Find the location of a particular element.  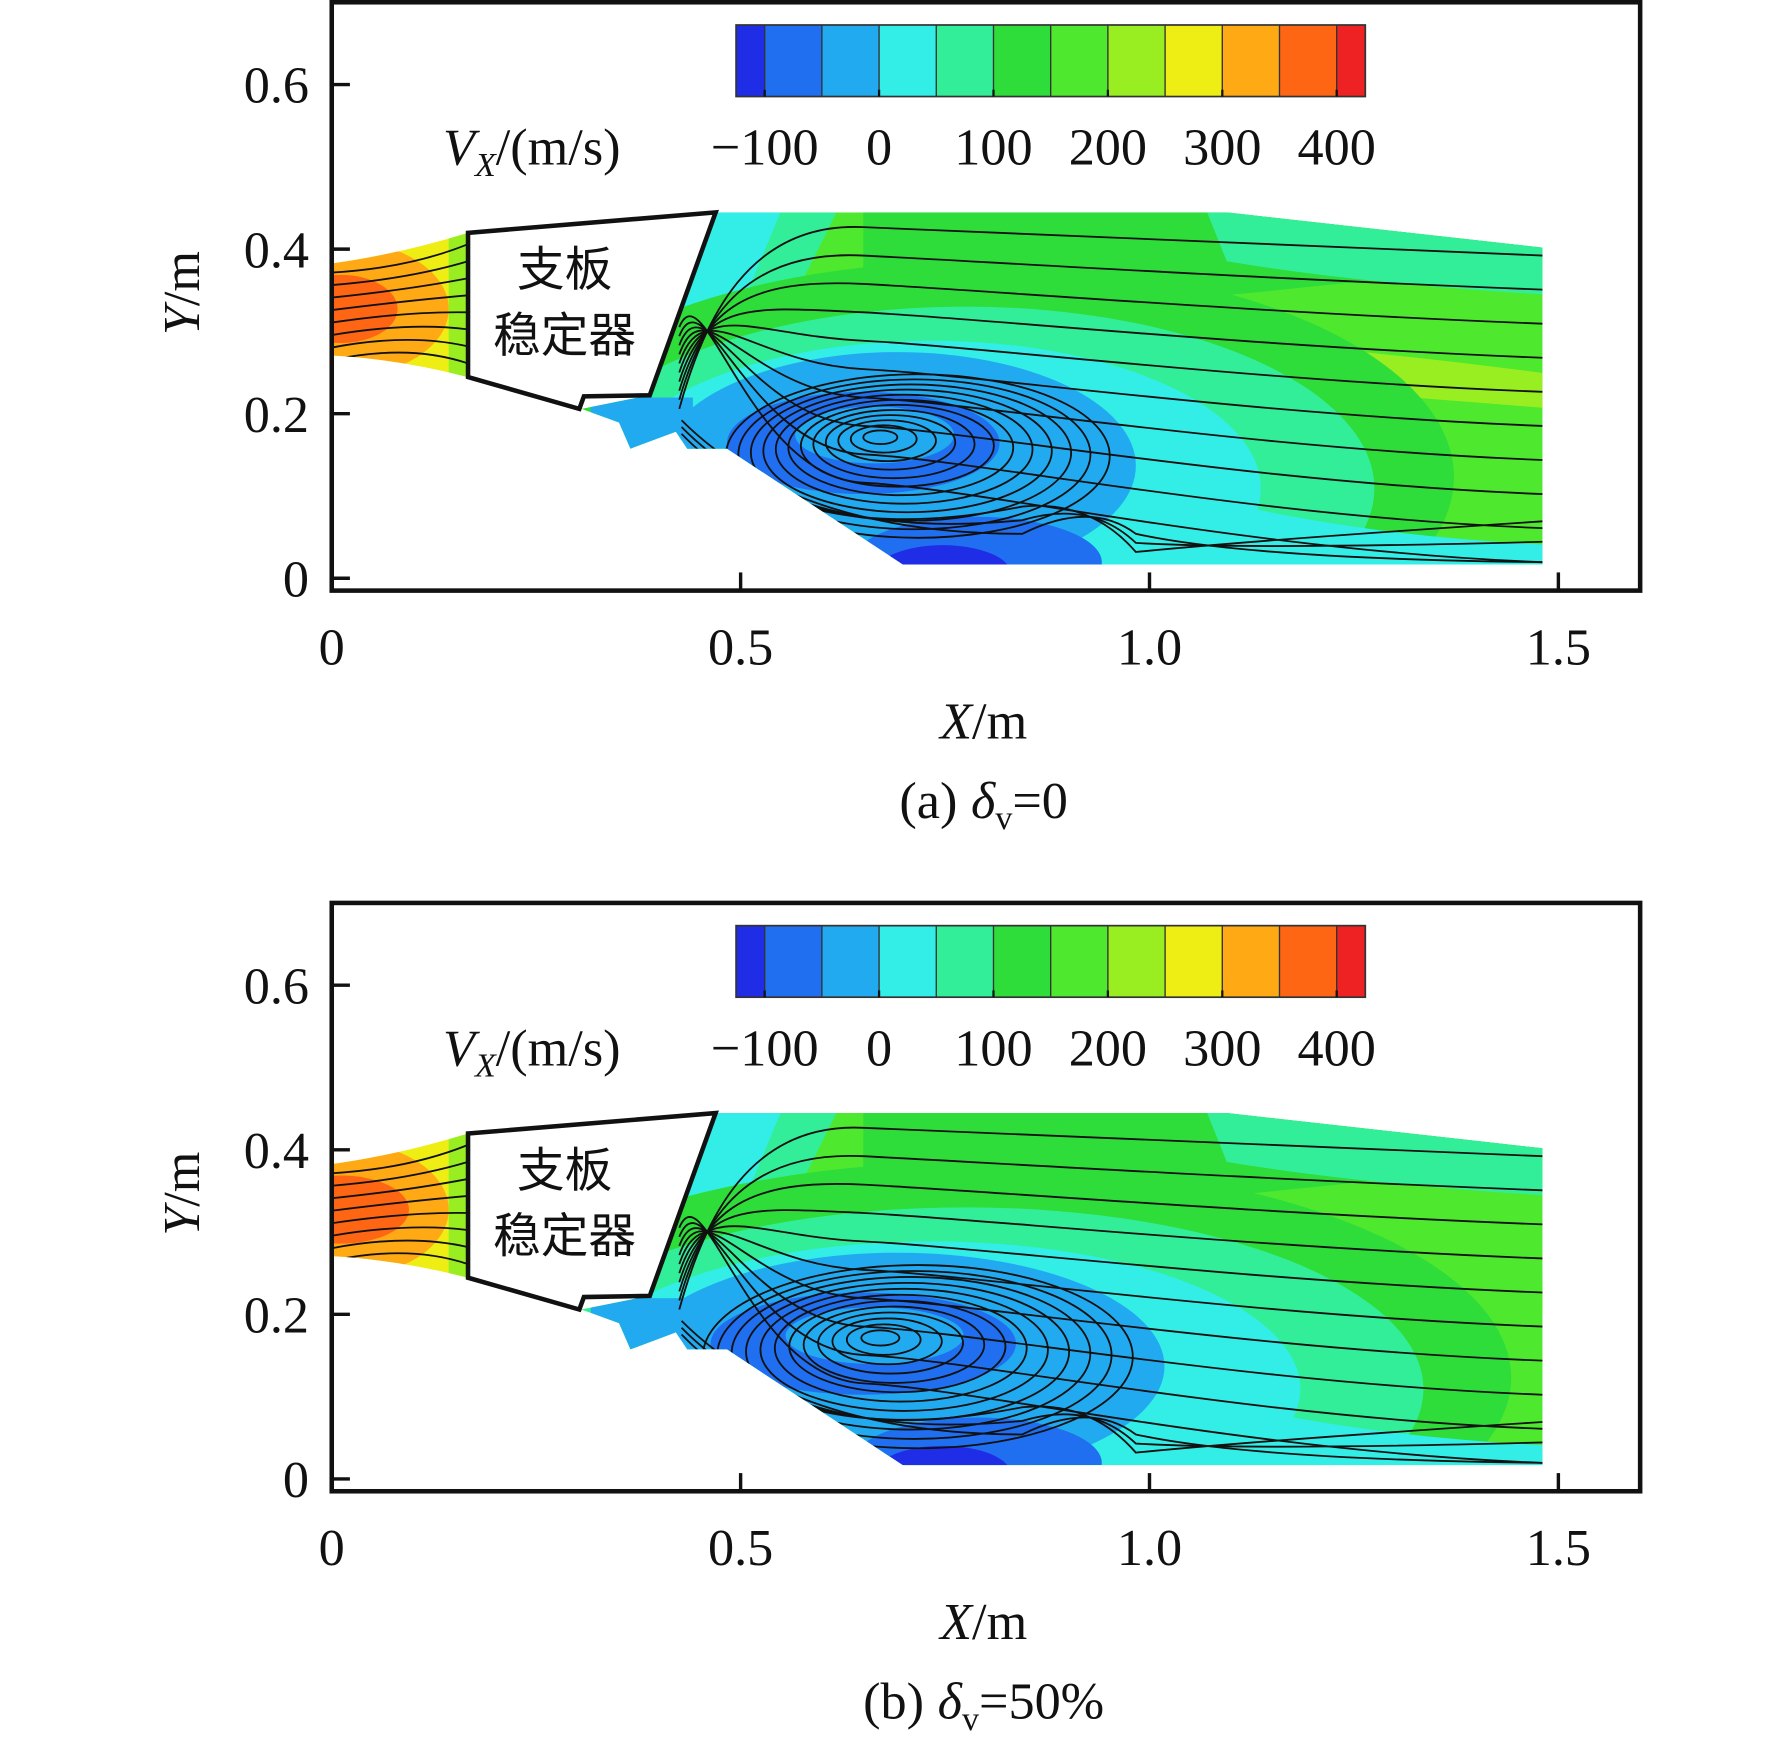

symbol: V is located at coordinates (461, 148).